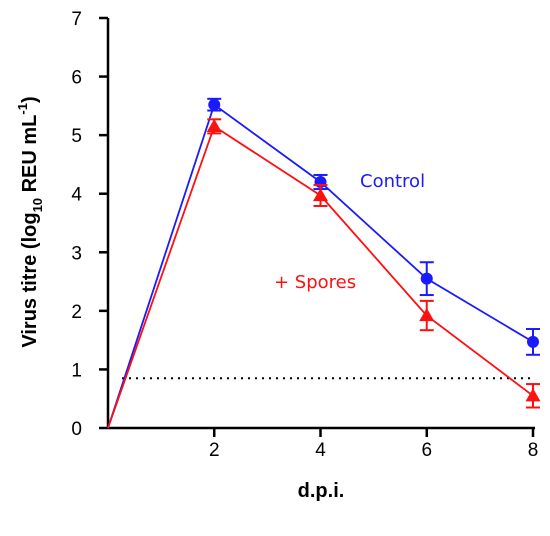 This screenshot has width=550, height=536. What do you see at coordinates (214, 450) in the screenshot?
I see `x-tick-label: 2` at bounding box center [214, 450].